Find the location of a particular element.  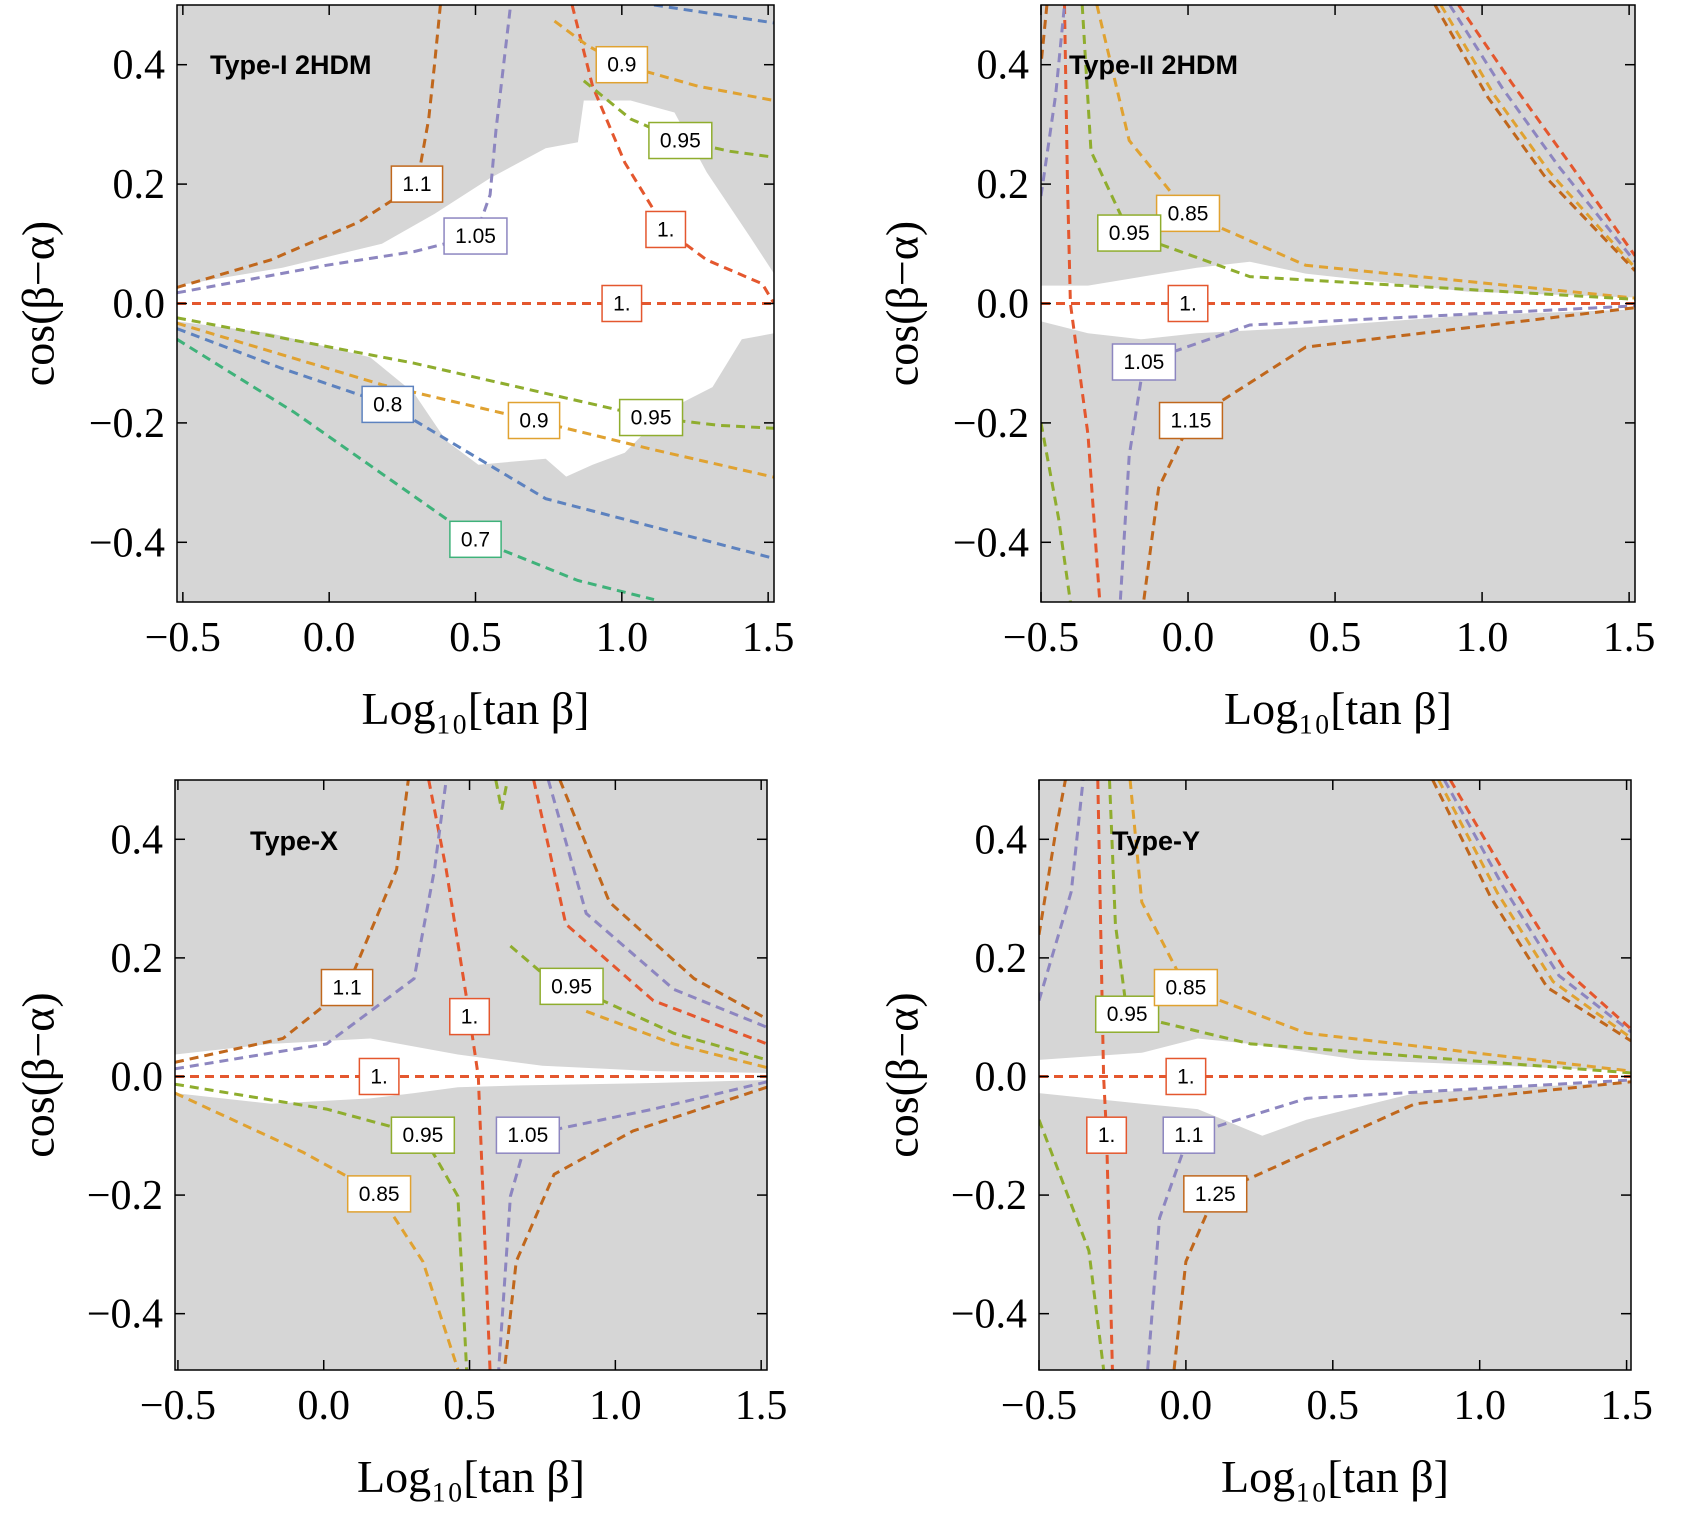

contour-label: 1.25 is located at coordinates (1215, 1194).